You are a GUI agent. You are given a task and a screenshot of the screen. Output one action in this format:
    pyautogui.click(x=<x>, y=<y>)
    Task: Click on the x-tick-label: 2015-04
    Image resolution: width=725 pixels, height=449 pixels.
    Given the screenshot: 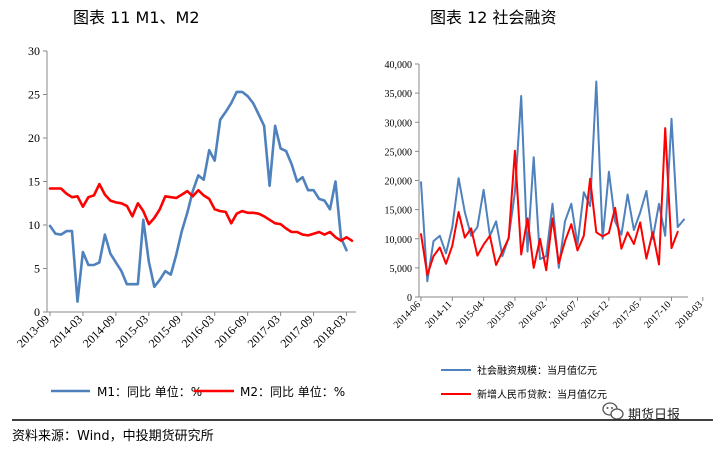 What is the action you would take?
    pyautogui.click(x=469, y=314)
    